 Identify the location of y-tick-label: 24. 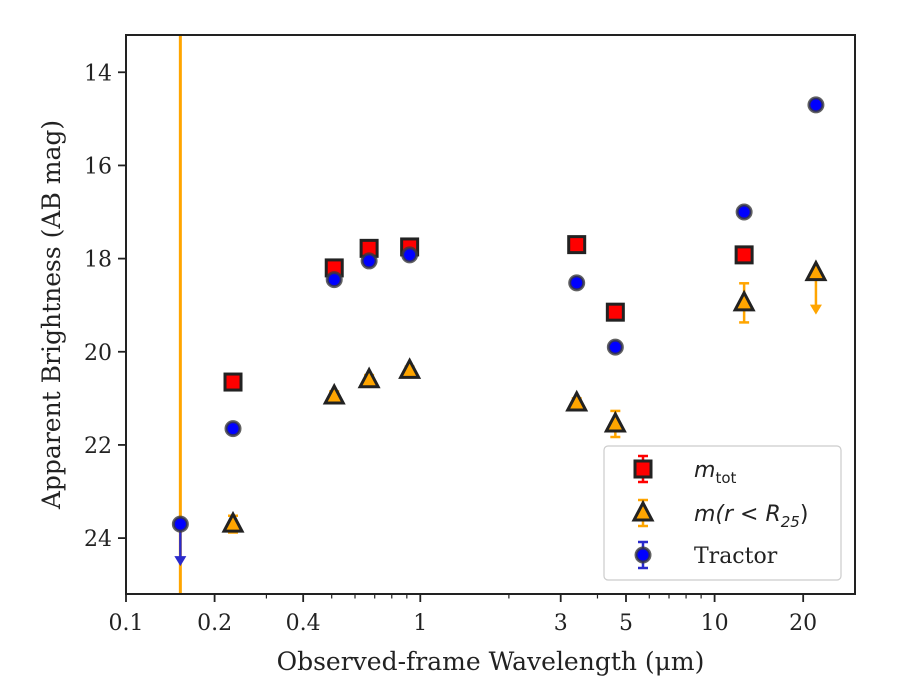
(98, 539).